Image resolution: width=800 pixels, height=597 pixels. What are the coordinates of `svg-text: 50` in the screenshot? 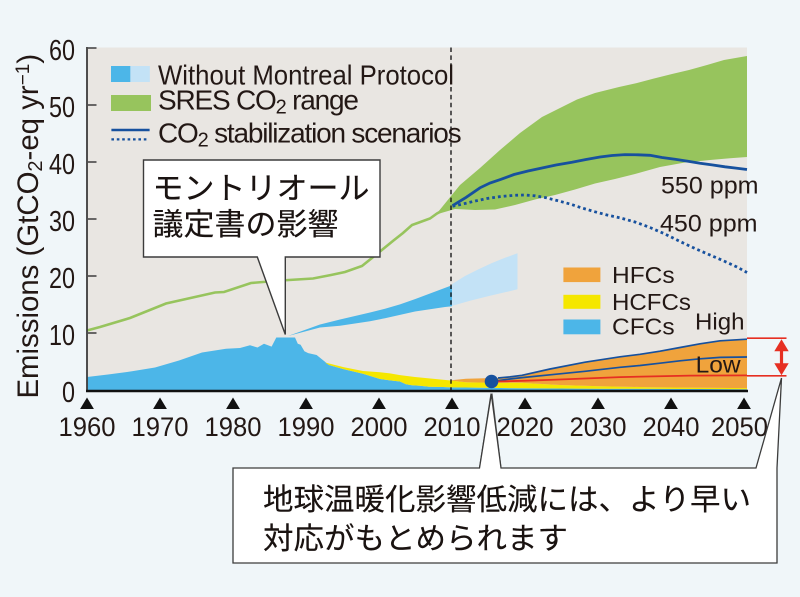 It's located at (62, 108).